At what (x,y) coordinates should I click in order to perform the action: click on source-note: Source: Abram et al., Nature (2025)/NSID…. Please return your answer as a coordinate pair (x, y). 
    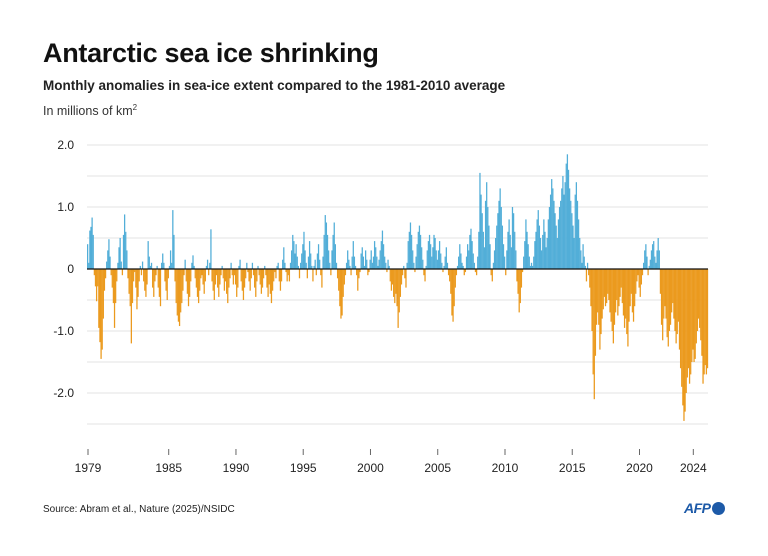
    Looking at the image, I should click on (139, 509).